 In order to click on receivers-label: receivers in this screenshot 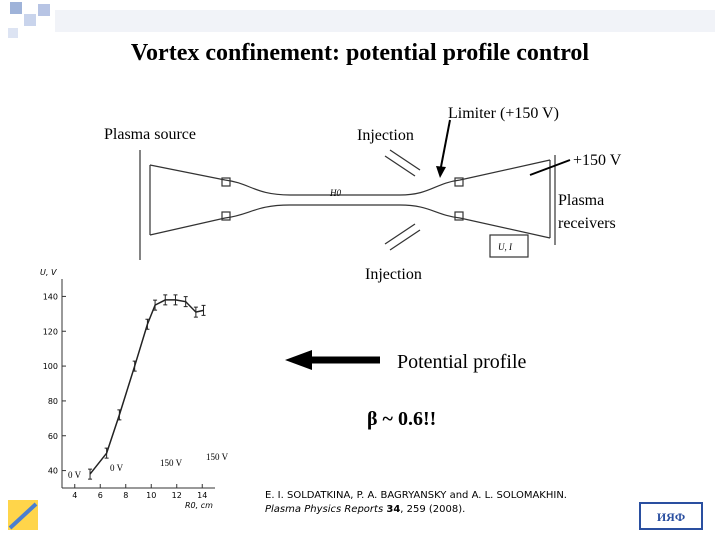, I will do `click(587, 223)`.